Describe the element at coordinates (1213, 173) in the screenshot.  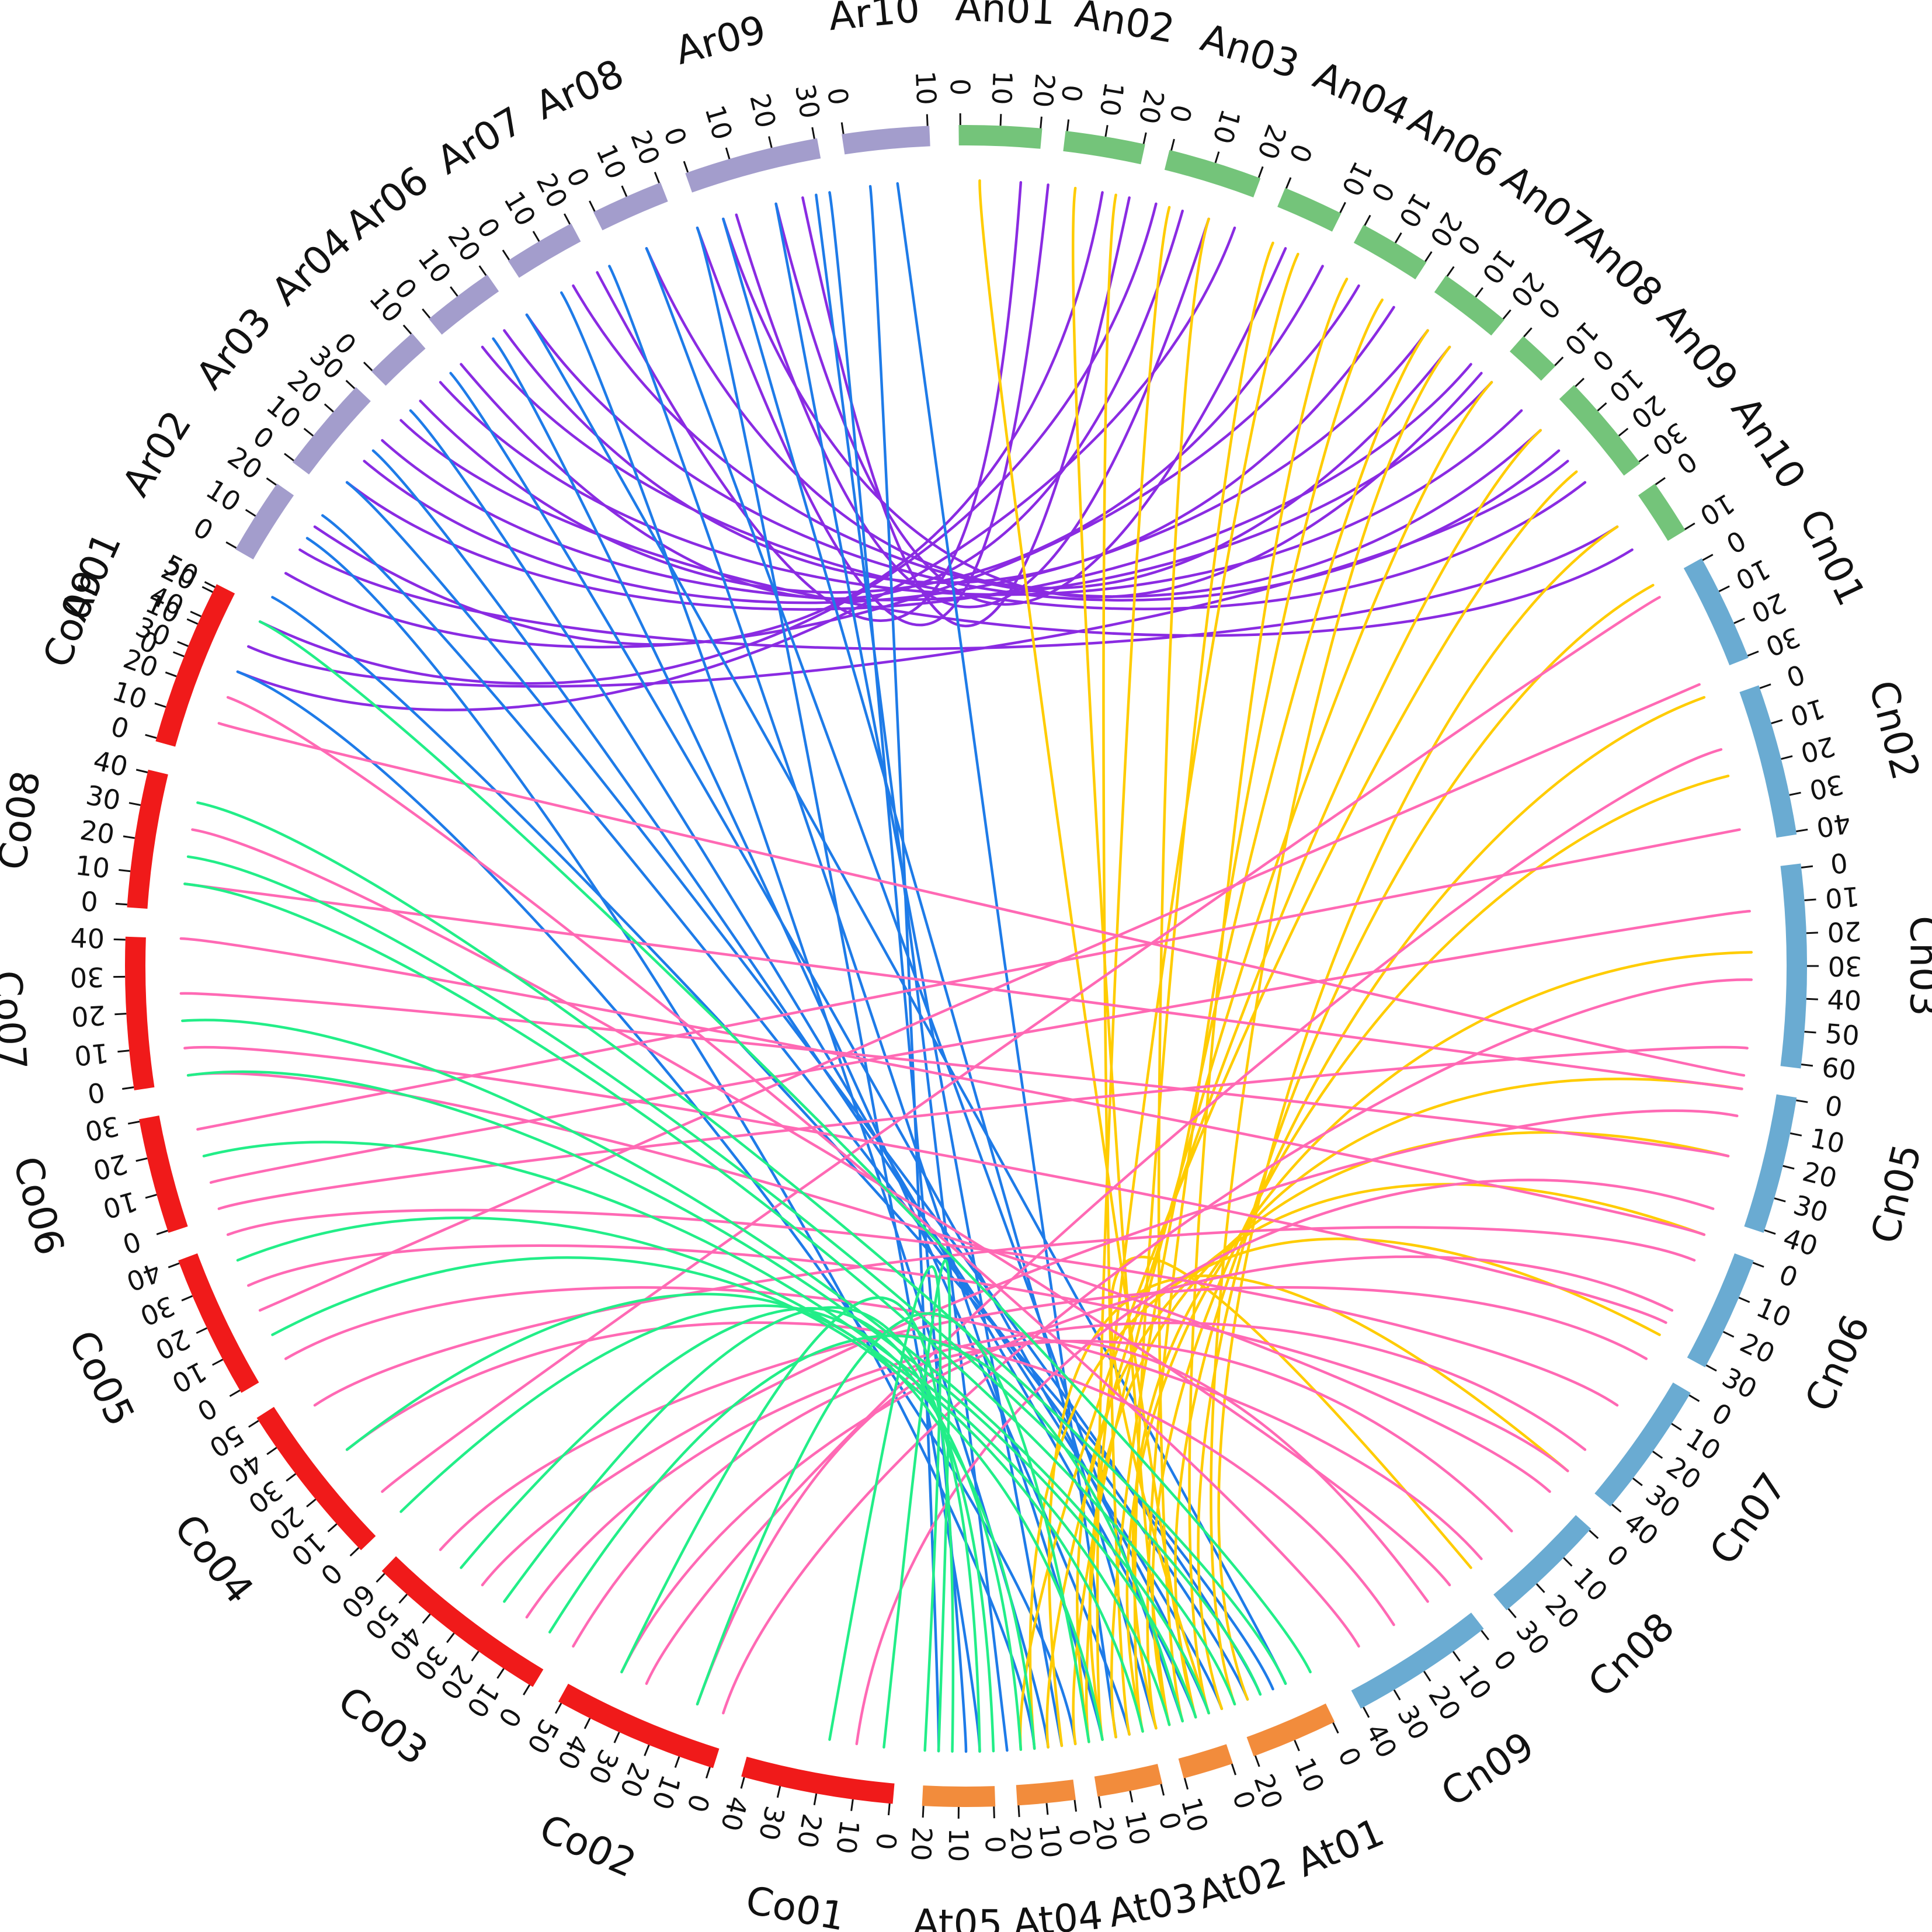
I see `chromosome-an03` at that location.